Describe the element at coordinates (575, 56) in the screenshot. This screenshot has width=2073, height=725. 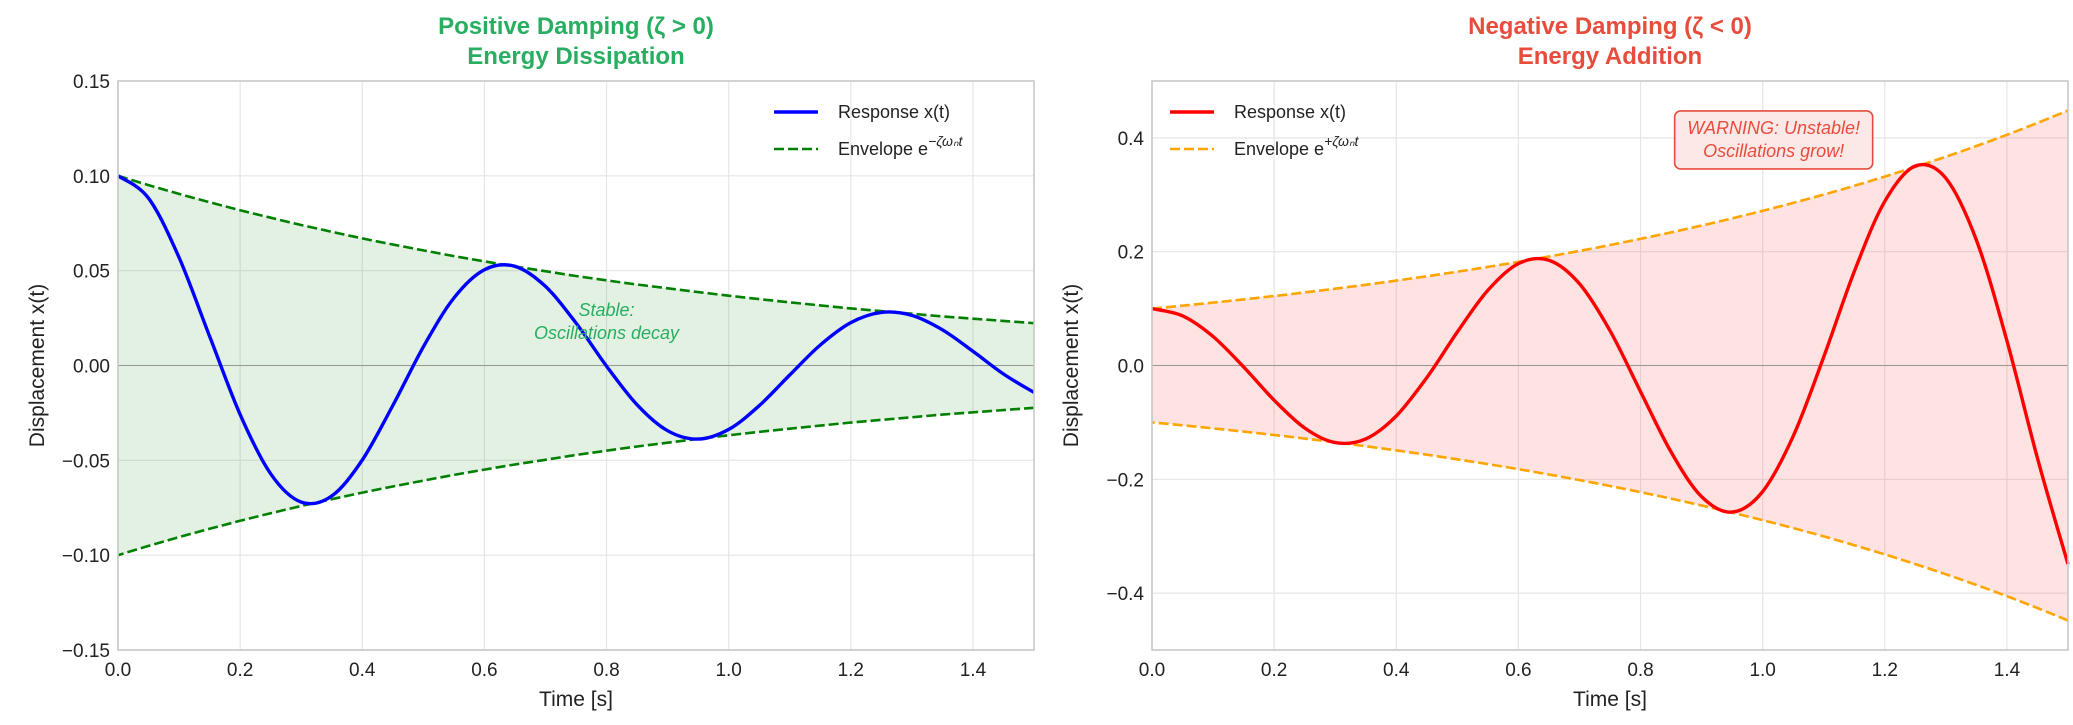
I see `chart-title-line: Energy Dissipation` at that location.